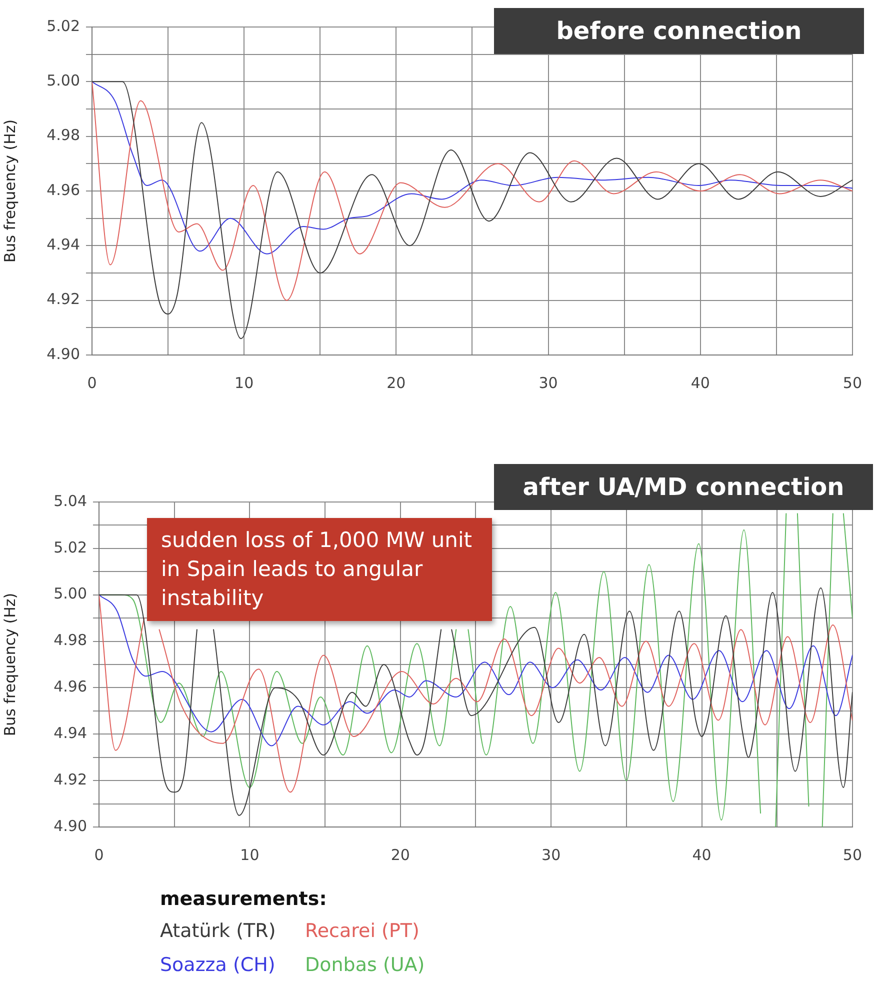 The width and height of the screenshot is (882, 997). Describe the element at coordinates (362, 931) in the screenshot. I see `text: Recarei (PT)` at that location.